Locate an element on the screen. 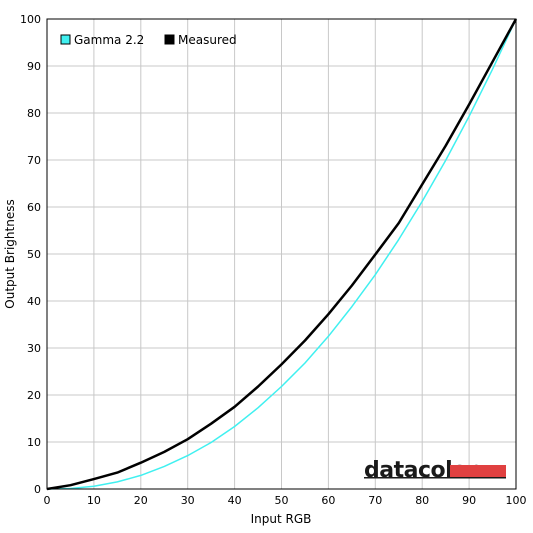 The width and height of the screenshot is (533, 533). x-tick-label: 60 is located at coordinates (328, 500).